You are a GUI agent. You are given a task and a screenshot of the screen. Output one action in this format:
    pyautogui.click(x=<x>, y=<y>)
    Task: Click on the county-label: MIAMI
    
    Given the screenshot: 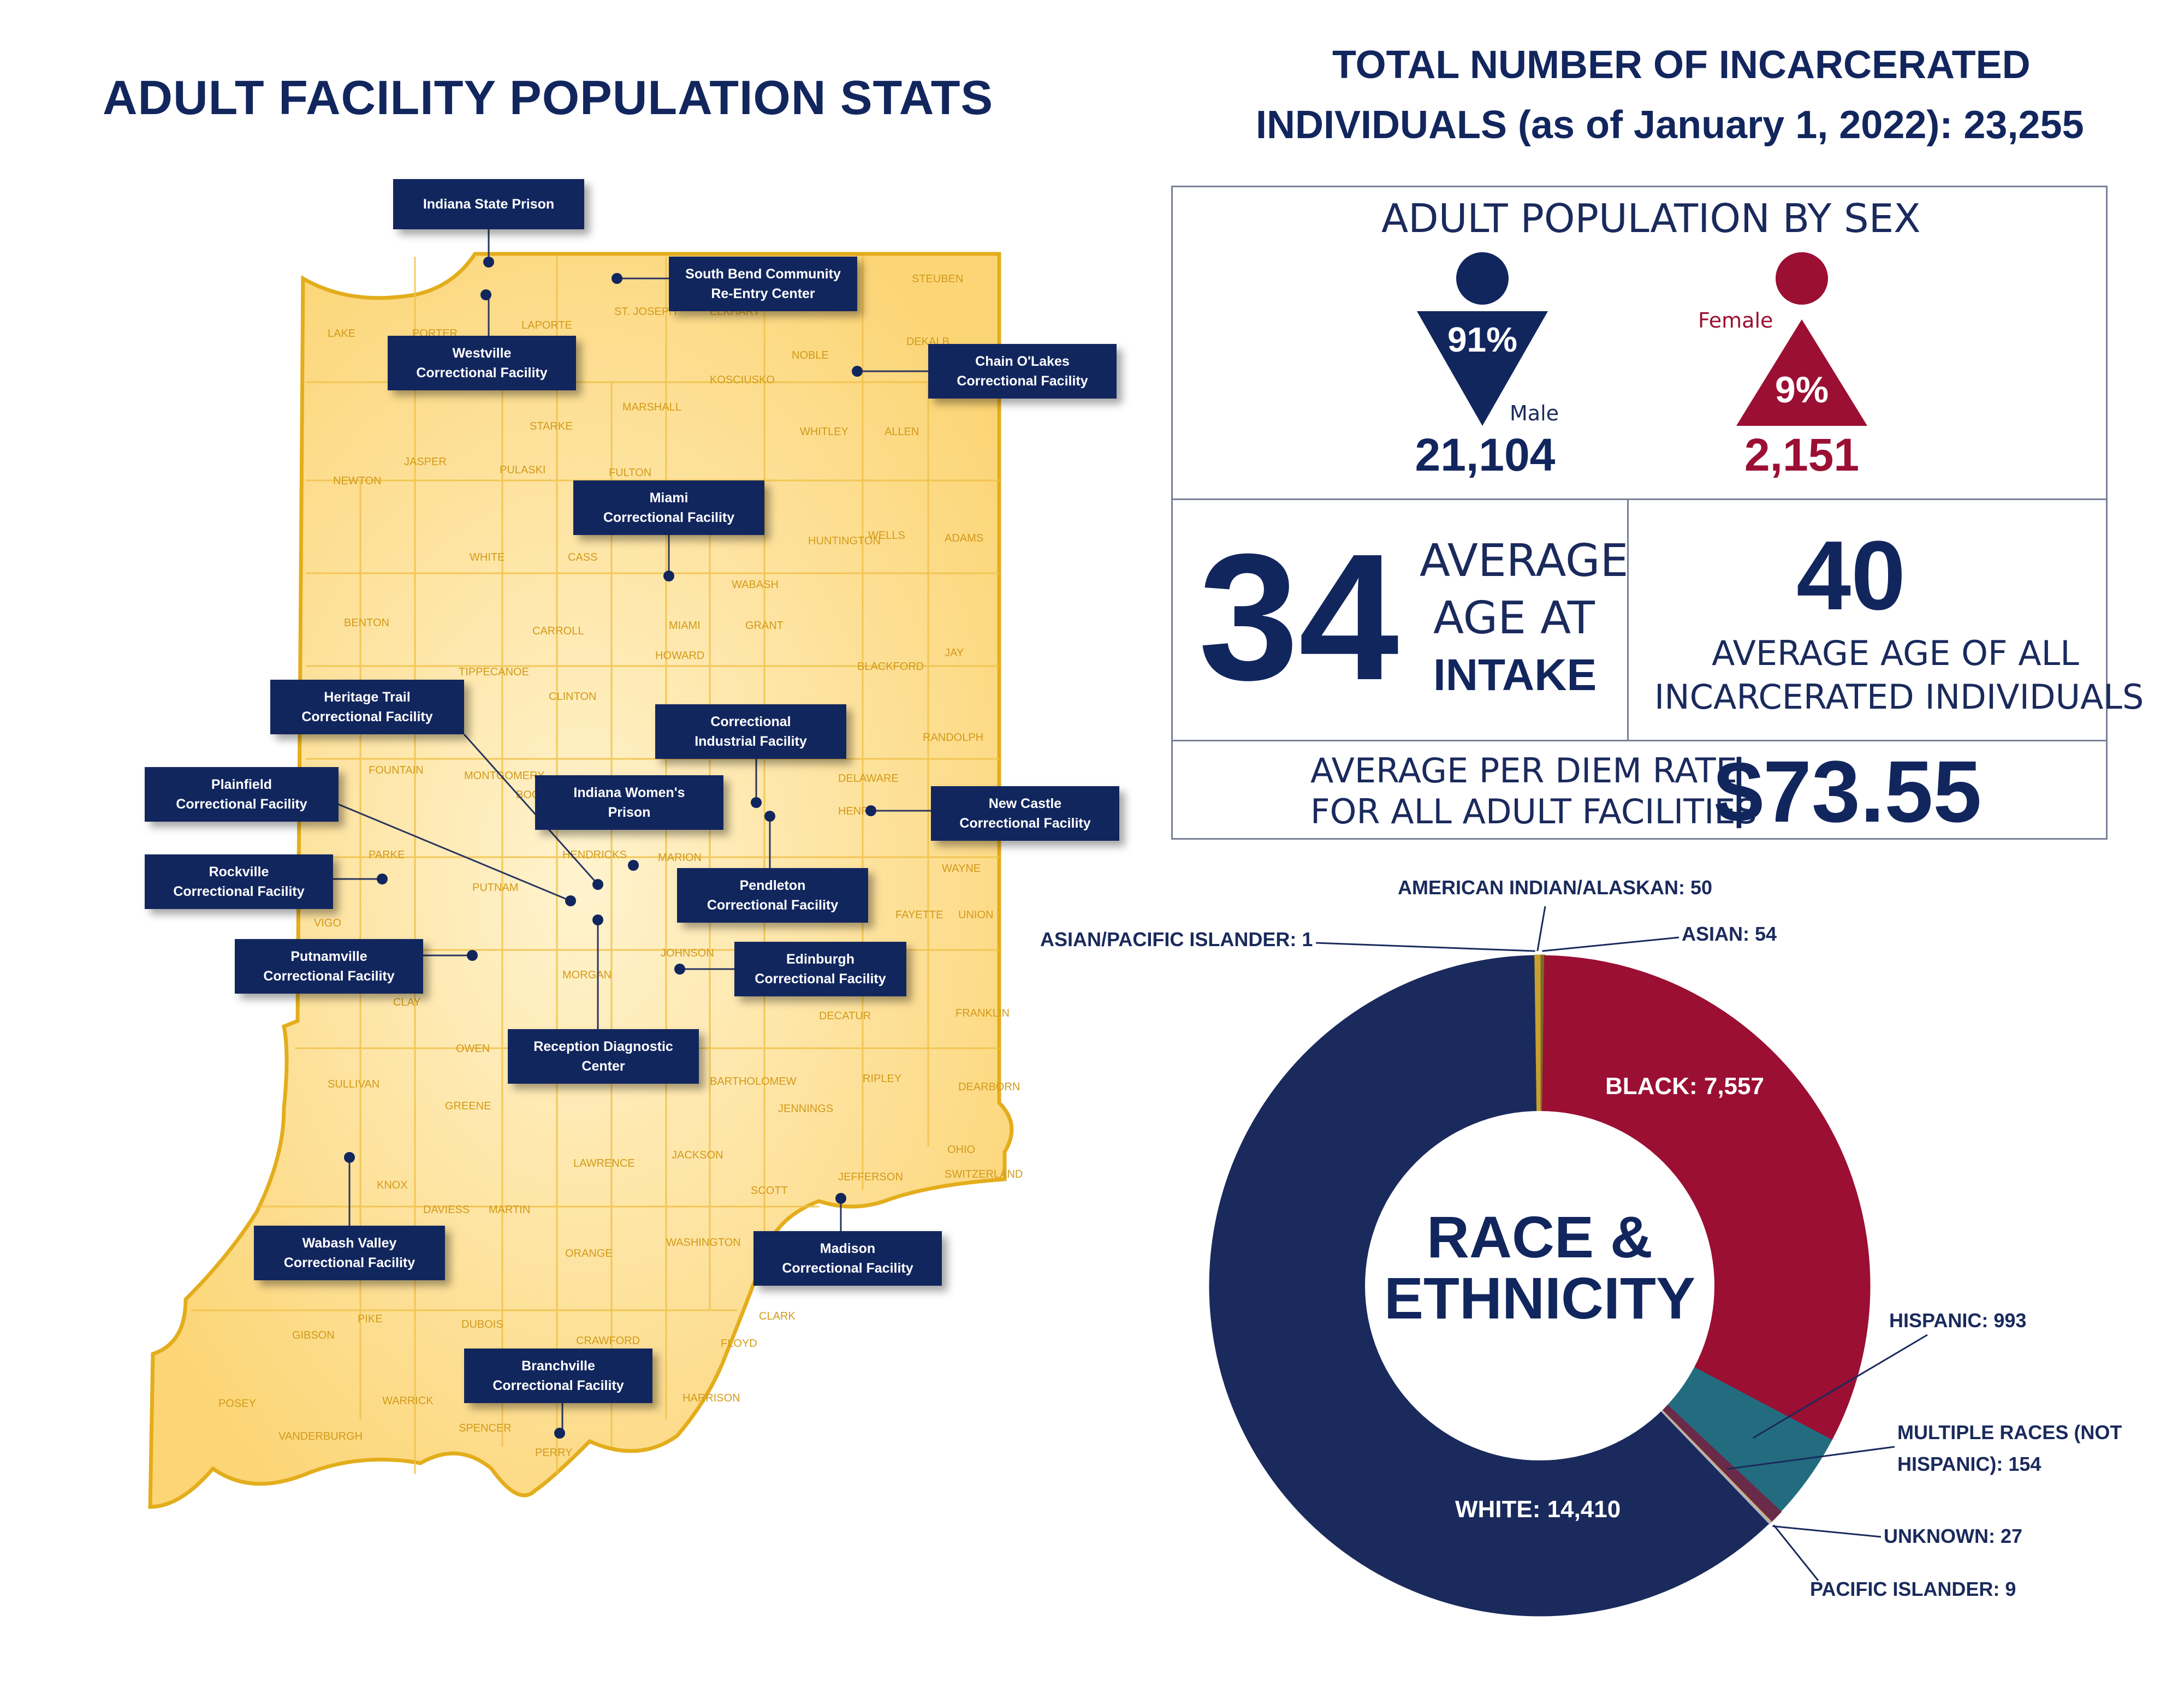 What is the action you would take?
    pyautogui.click(x=685, y=626)
    